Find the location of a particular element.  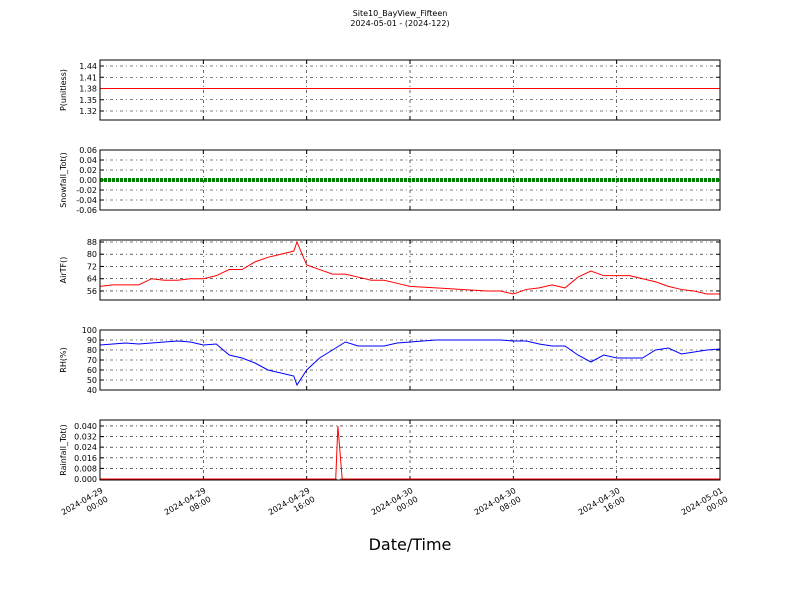

y-tick-label: 1.44 is located at coordinates (88, 66).